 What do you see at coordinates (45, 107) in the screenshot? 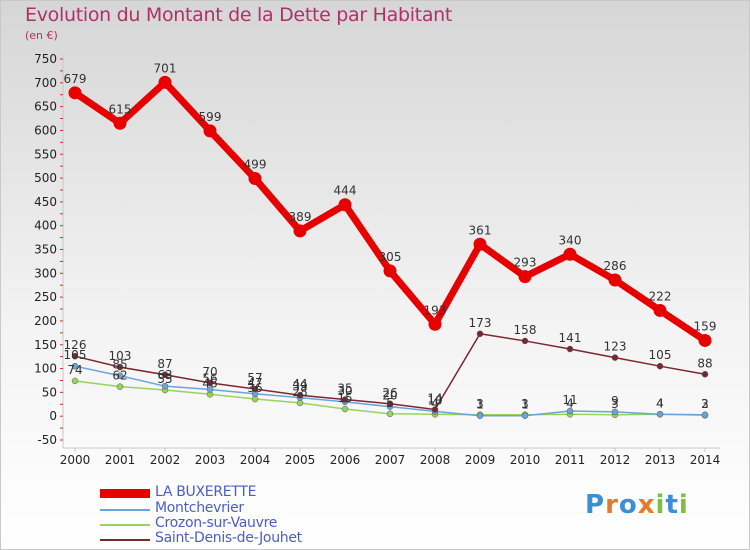
I see `y-tick-label: 650` at bounding box center [45, 107].